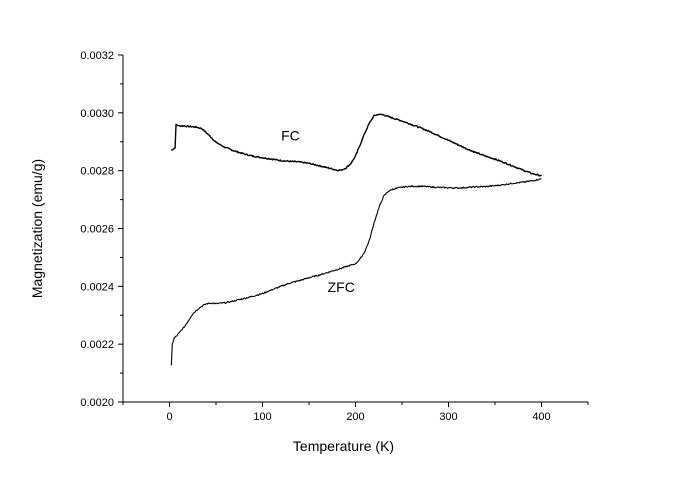 The image size is (684, 481). I want to click on y-tick-label-0.0028: 0.0028, so click(97, 172).